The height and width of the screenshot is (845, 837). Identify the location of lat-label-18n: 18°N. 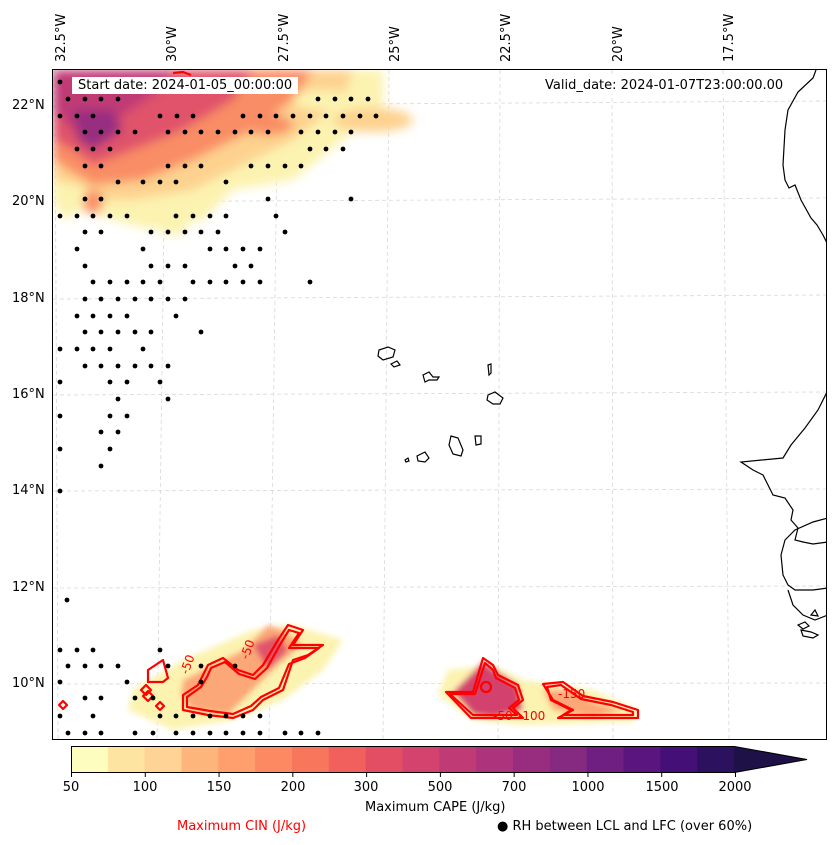
(28, 298).